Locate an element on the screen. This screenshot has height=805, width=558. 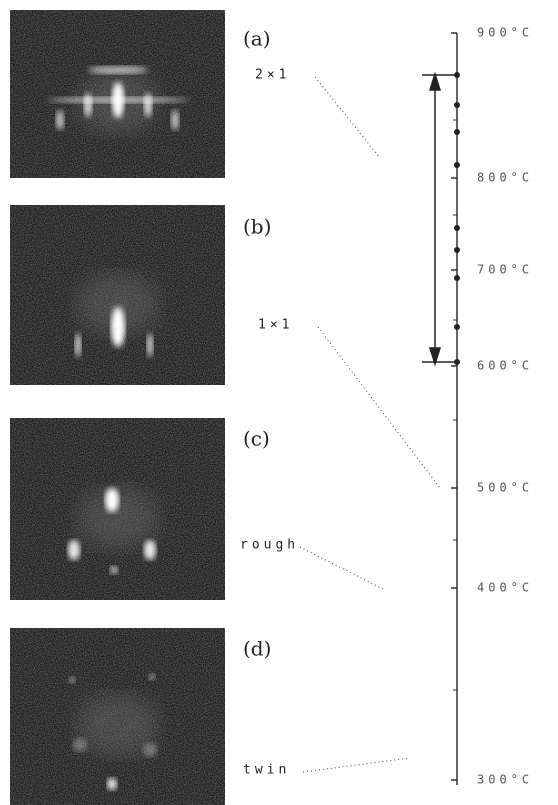
phase-label: 2×1 is located at coordinates (272, 75).